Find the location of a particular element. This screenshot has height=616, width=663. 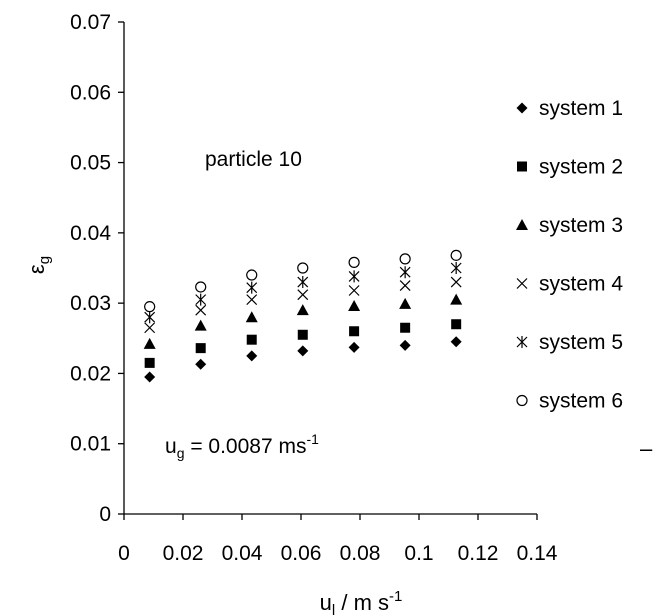

y-tick-label: 0.03 is located at coordinates (90, 303).